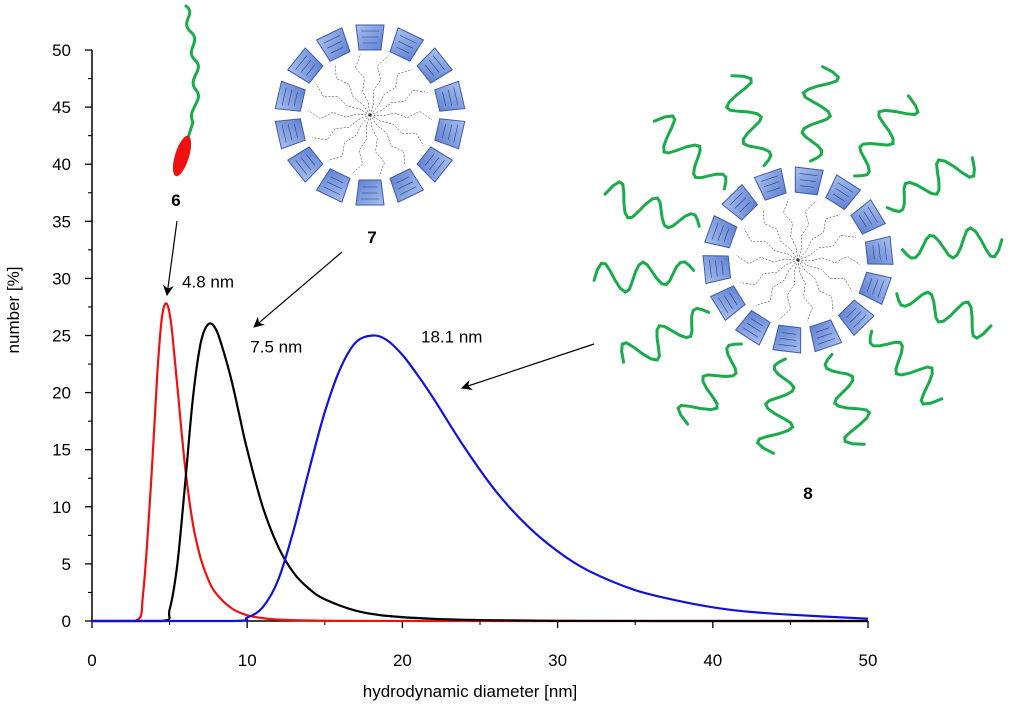 Image resolution: width=1024 pixels, height=705 pixels. Describe the element at coordinates (451, 336) in the screenshot. I see `annotation-peak-blue: 18.1 nm` at that location.